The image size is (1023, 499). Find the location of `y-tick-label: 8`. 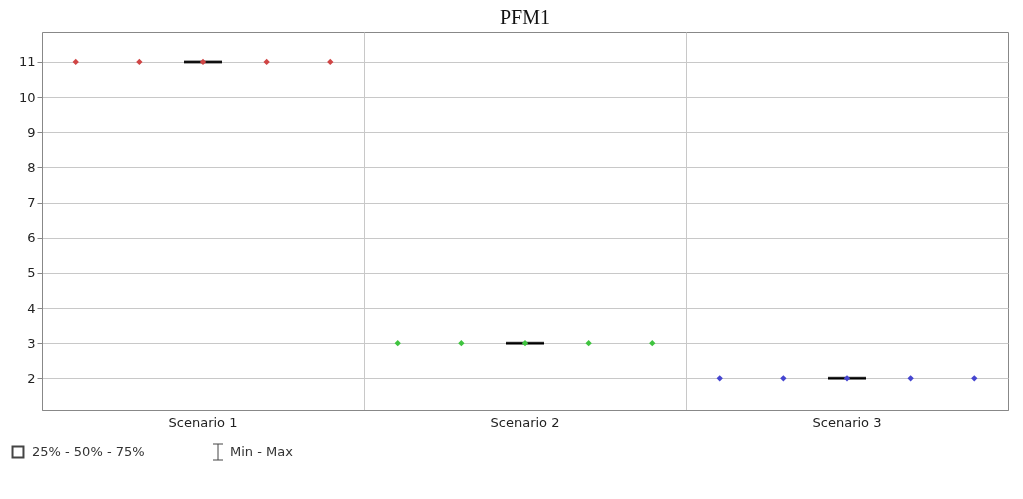

y-tick-label: 8 is located at coordinates (31, 167).